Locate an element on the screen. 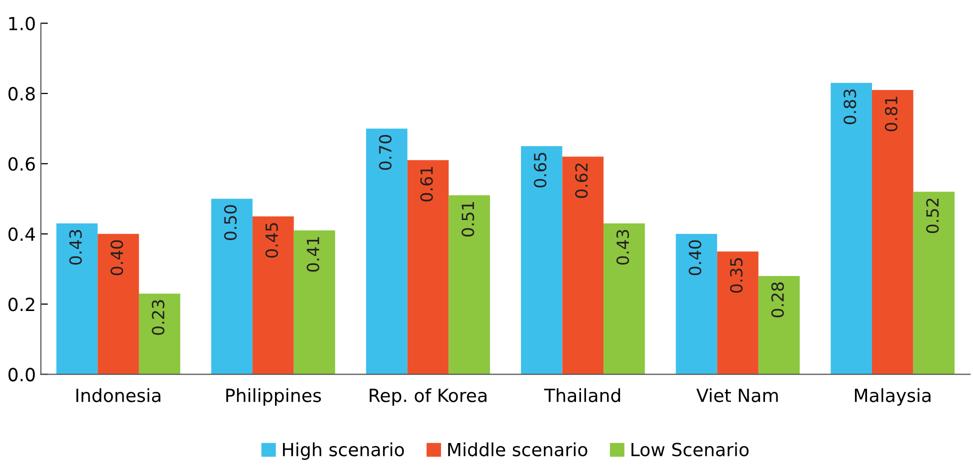 This screenshot has width=973, height=465. data-label: 0.41 is located at coordinates (313, 254).